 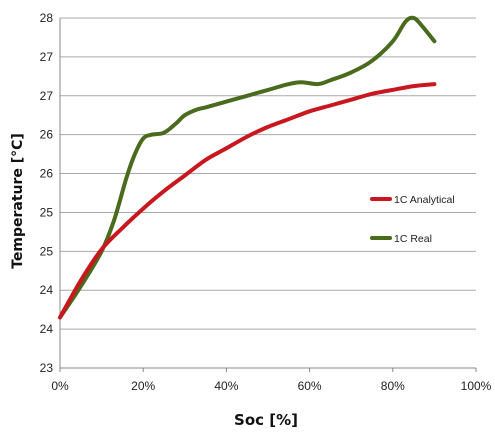 What do you see at coordinates (393, 386) in the screenshot?
I see `x-tick-label: 80%` at bounding box center [393, 386].